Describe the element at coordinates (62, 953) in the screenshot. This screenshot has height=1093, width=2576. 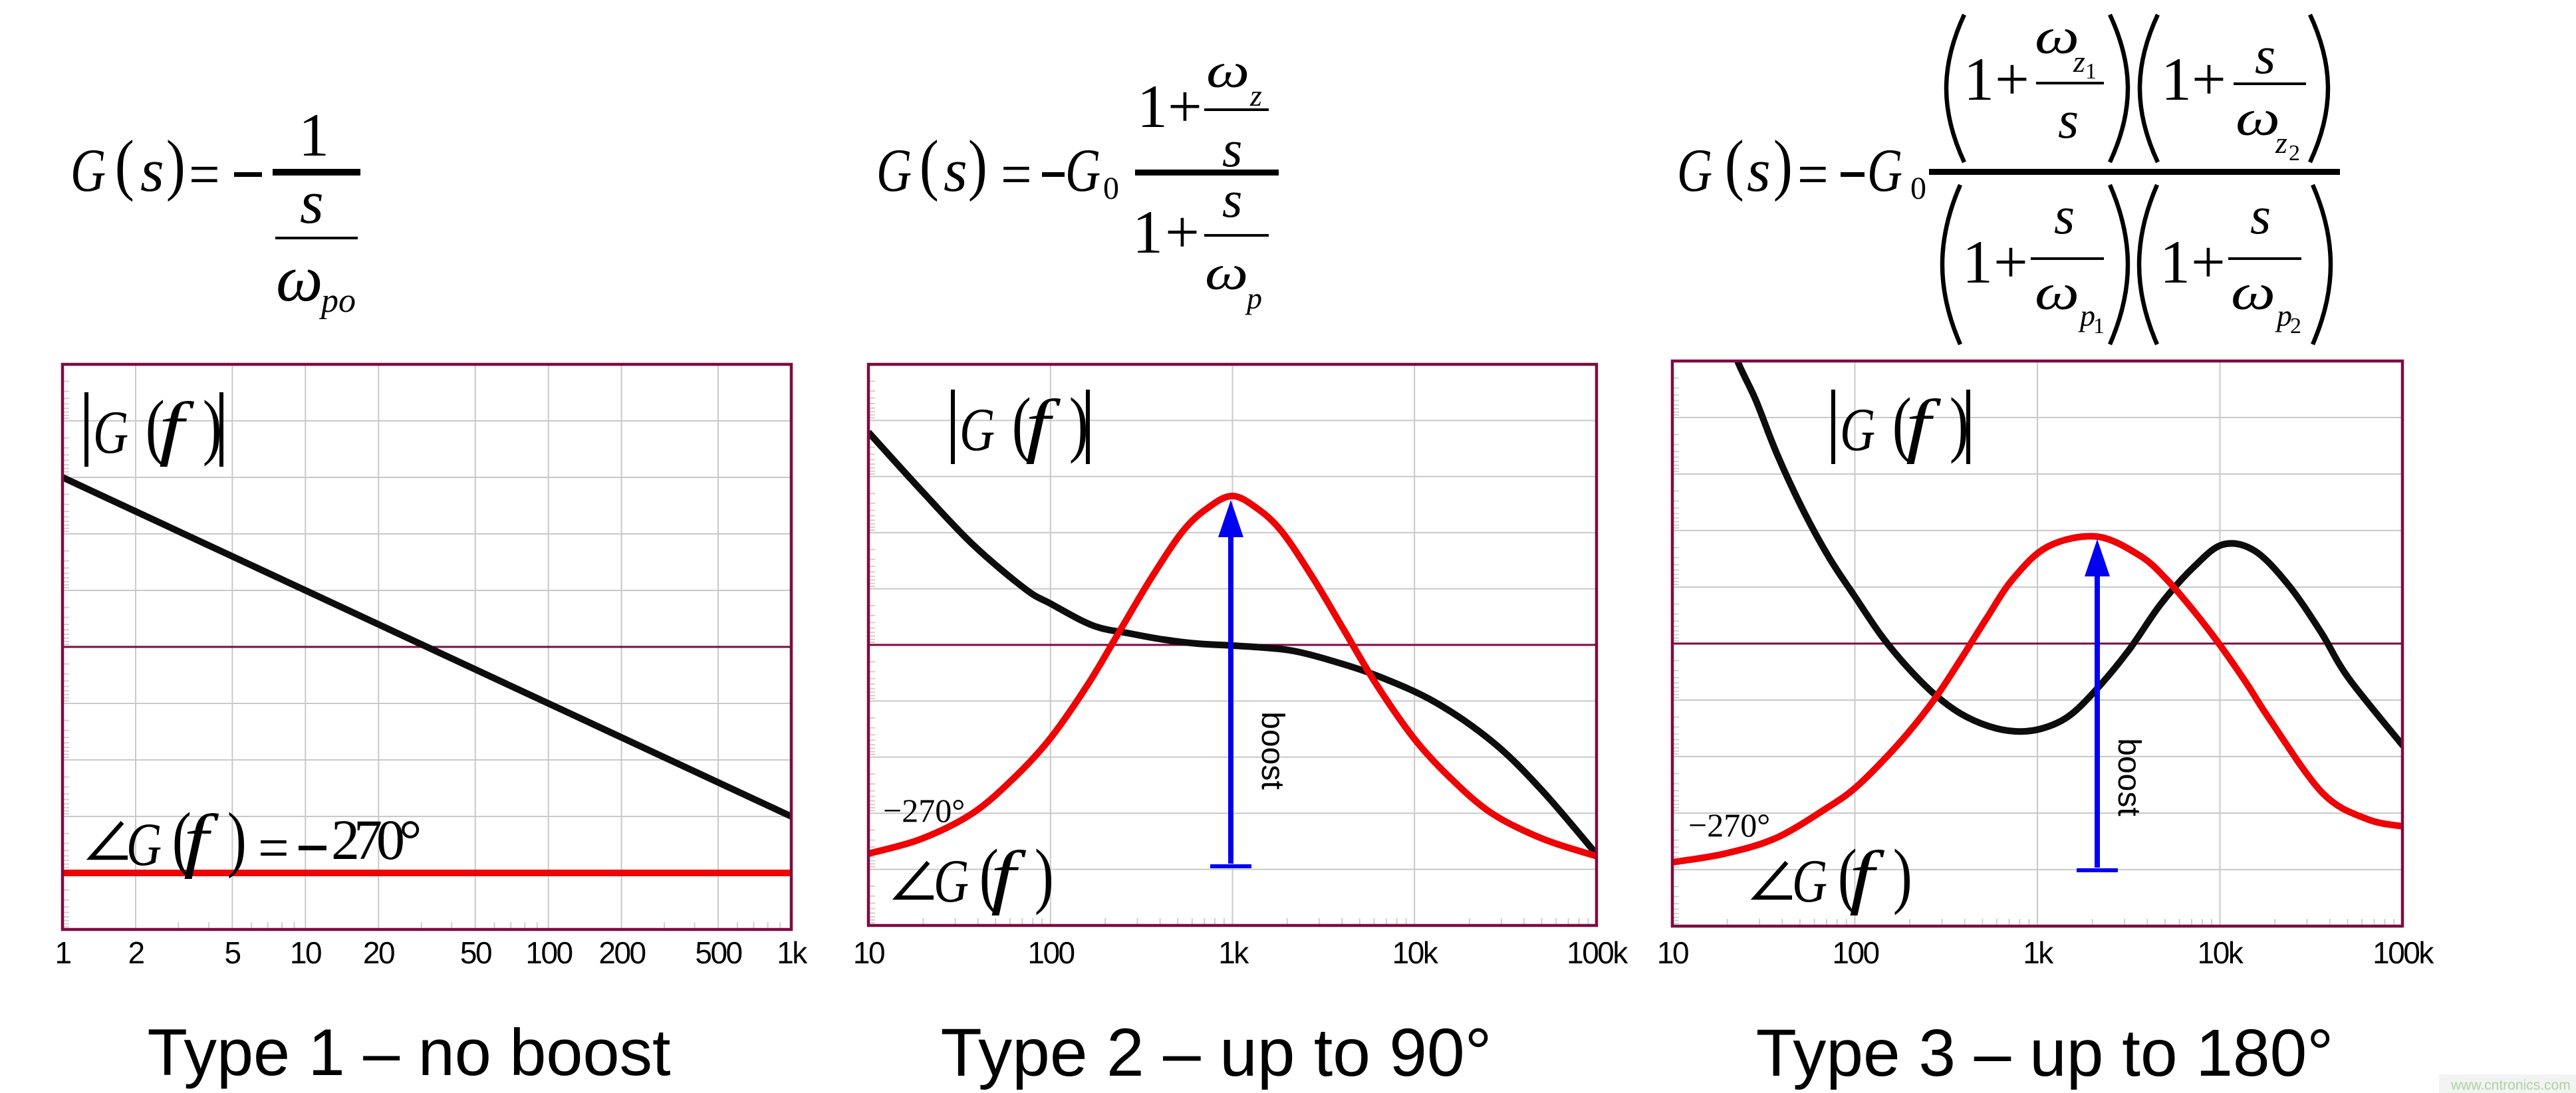
I see `svg-text: 1` at that location.